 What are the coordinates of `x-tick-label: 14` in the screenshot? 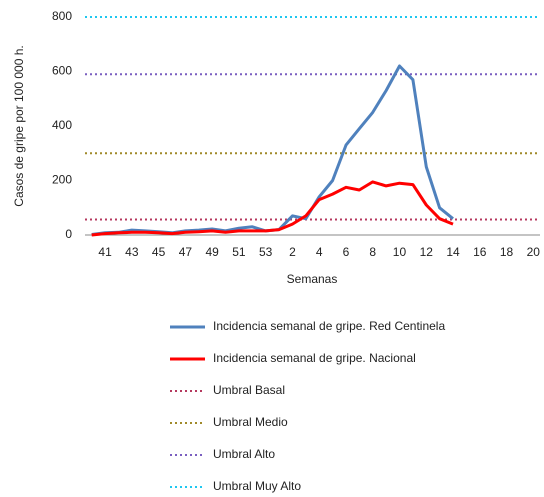 It's located at (453, 252).